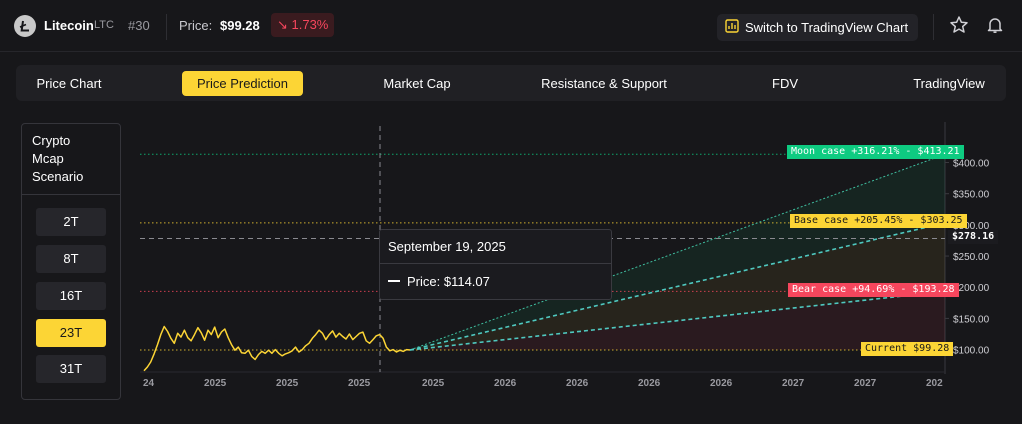  Describe the element at coordinates (878, 221) in the screenshot. I see `base-case-label: Base case +205.45% - $303.25` at that location.